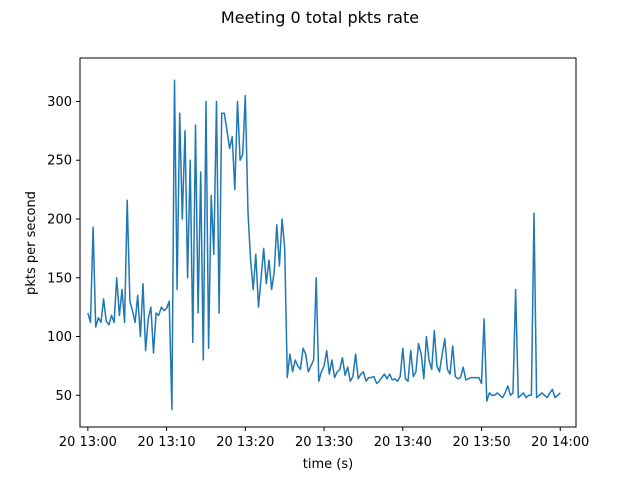 This screenshot has width=640, height=480. What do you see at coordinates (31, 243) in the screenshot?
I see `y-axis-label: pkts per second` at bounding box center [31, 243].